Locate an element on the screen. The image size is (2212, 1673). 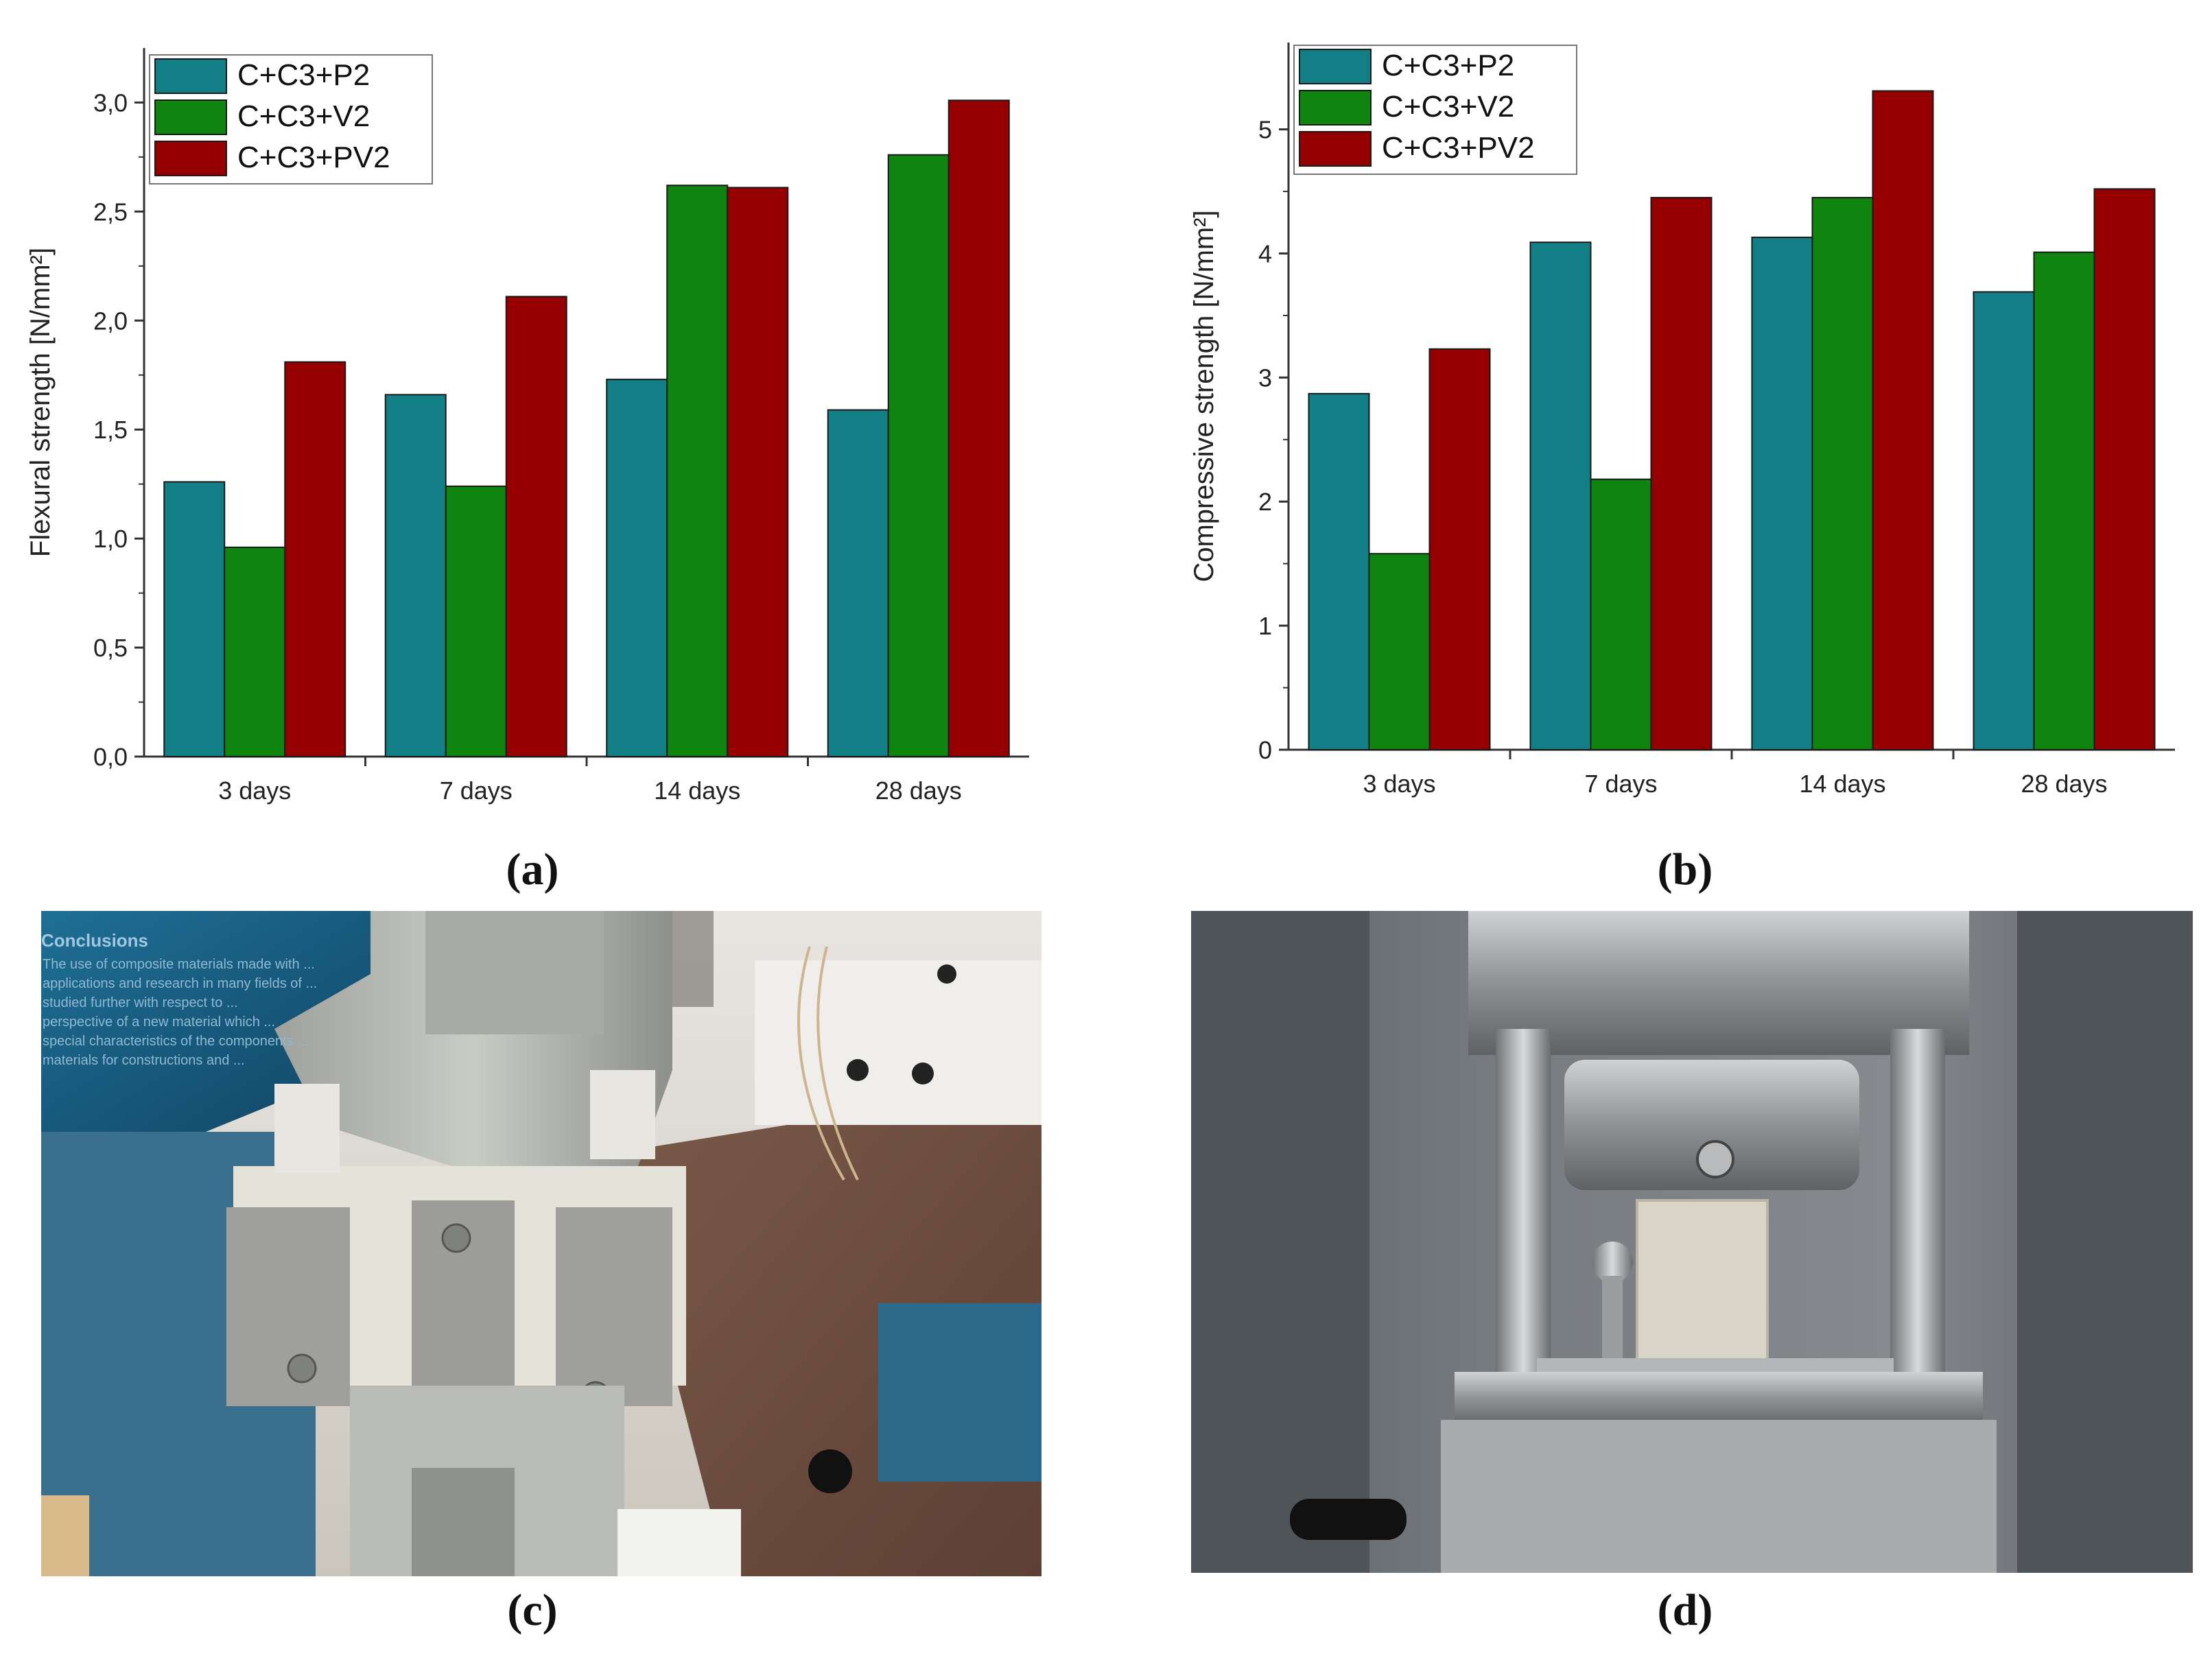
y-tick-label: 0,5 is located at coordinates (110, 648).